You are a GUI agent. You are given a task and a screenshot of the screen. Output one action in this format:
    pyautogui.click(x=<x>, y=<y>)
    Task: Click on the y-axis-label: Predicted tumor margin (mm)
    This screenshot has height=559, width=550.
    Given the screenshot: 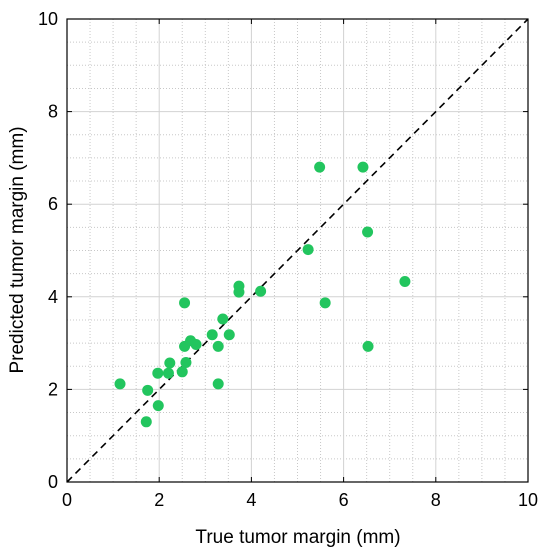 What is the action you would take?
    pyautogui.click(x=17, y=249)
    